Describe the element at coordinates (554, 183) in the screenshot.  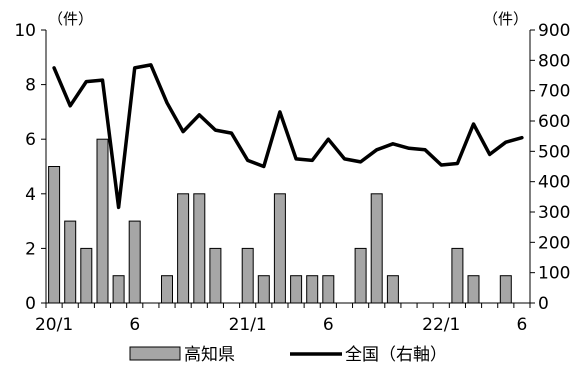
I see `right-tick-label: 400` at that location.